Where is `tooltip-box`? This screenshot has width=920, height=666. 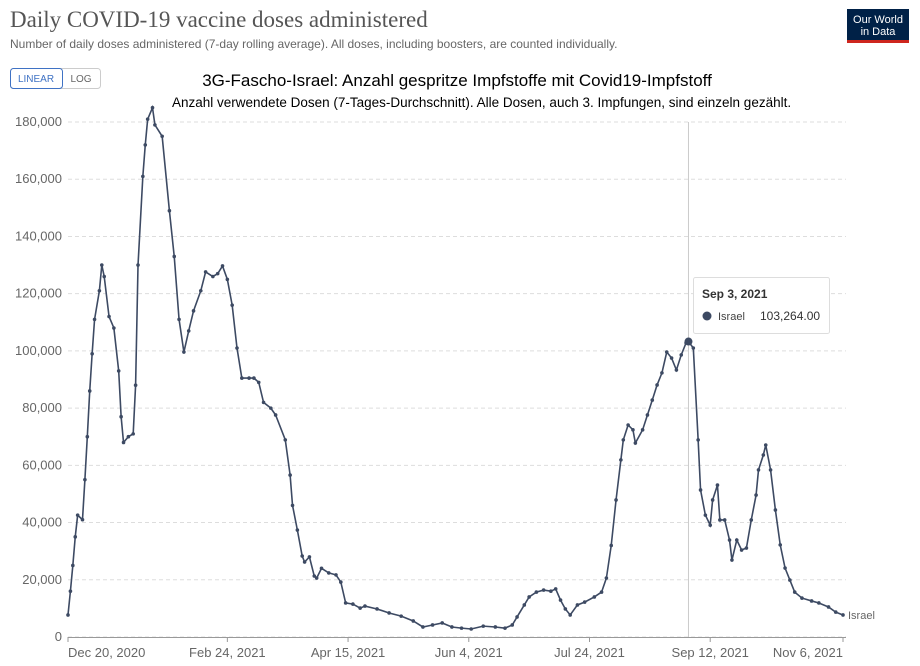
tooltip-box is located at coordinates (761, 305).